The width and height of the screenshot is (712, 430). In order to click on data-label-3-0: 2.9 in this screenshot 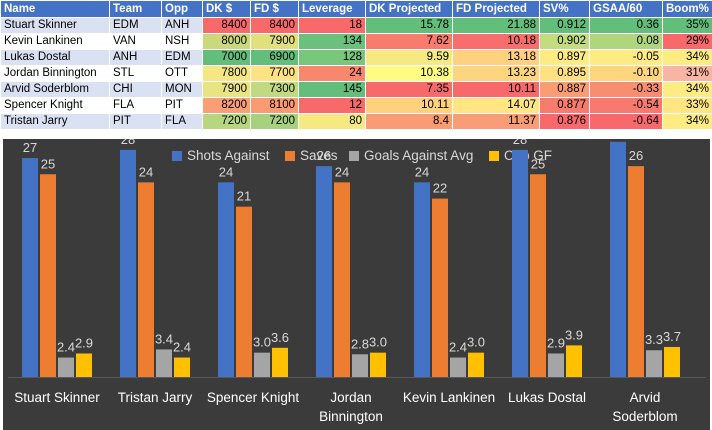, I will do `click(84, 342)`.